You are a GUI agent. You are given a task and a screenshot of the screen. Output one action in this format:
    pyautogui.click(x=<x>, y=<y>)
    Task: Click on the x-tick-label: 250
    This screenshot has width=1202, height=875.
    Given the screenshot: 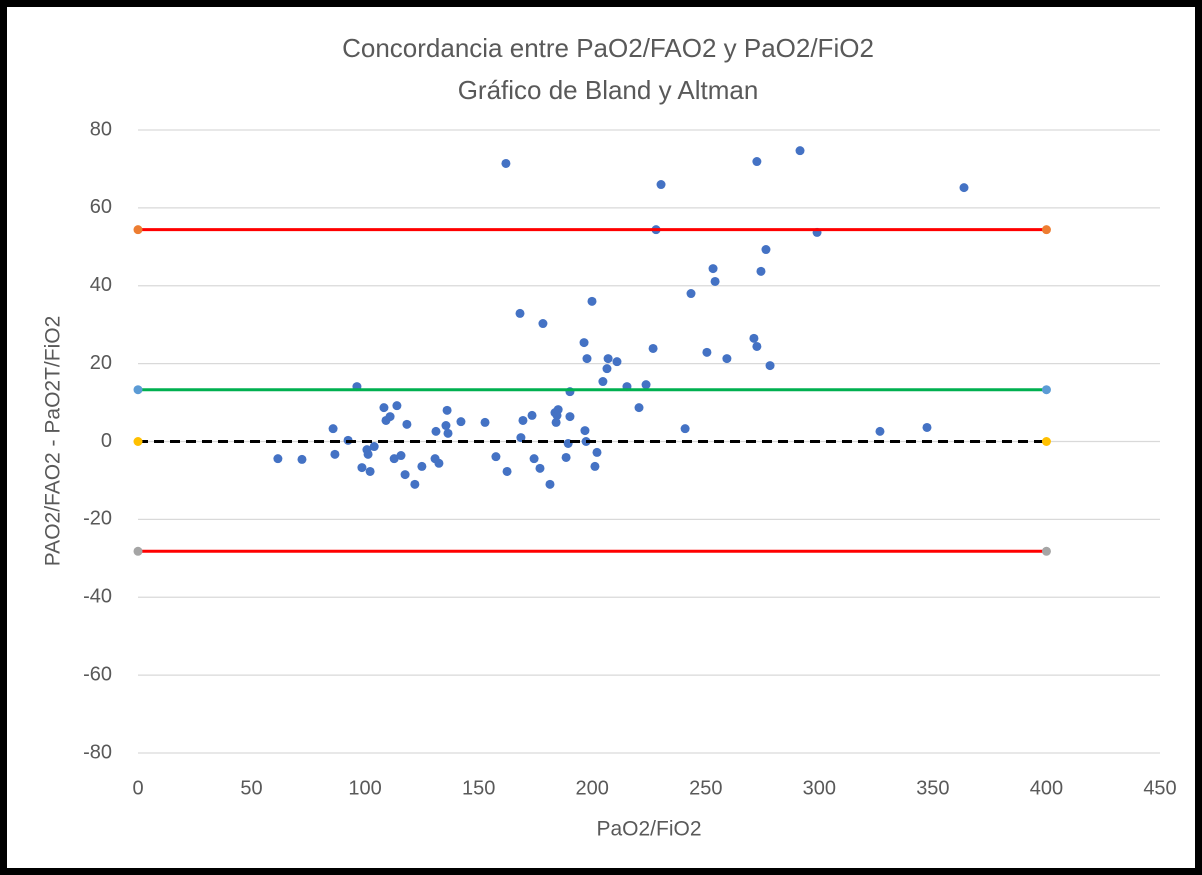 What is the action you would take?
    pyautogui.click(x=705, y=788)
    